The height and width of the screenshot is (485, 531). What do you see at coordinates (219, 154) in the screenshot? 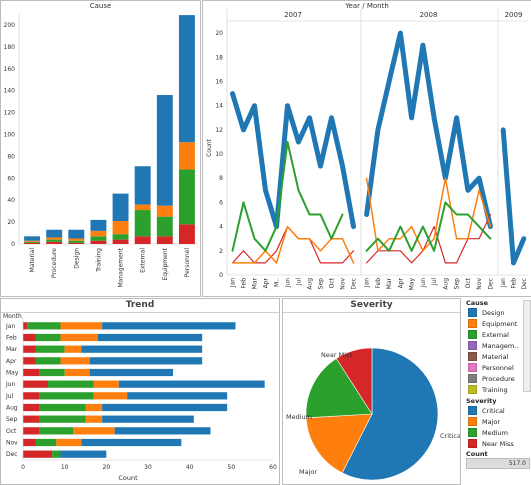
I see `line-y-tick: 10` at bounding box center [219, 154].